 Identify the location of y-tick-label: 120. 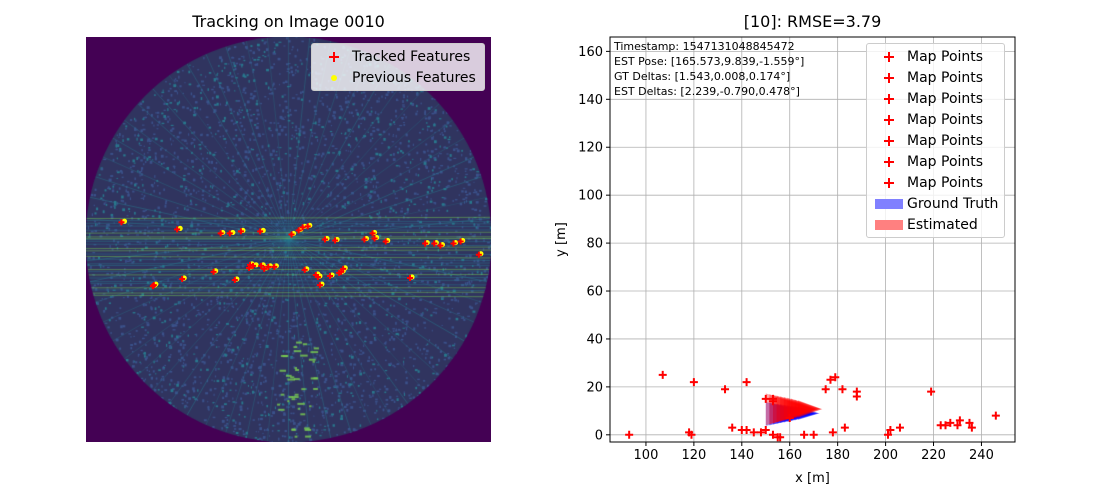
(590, 148).